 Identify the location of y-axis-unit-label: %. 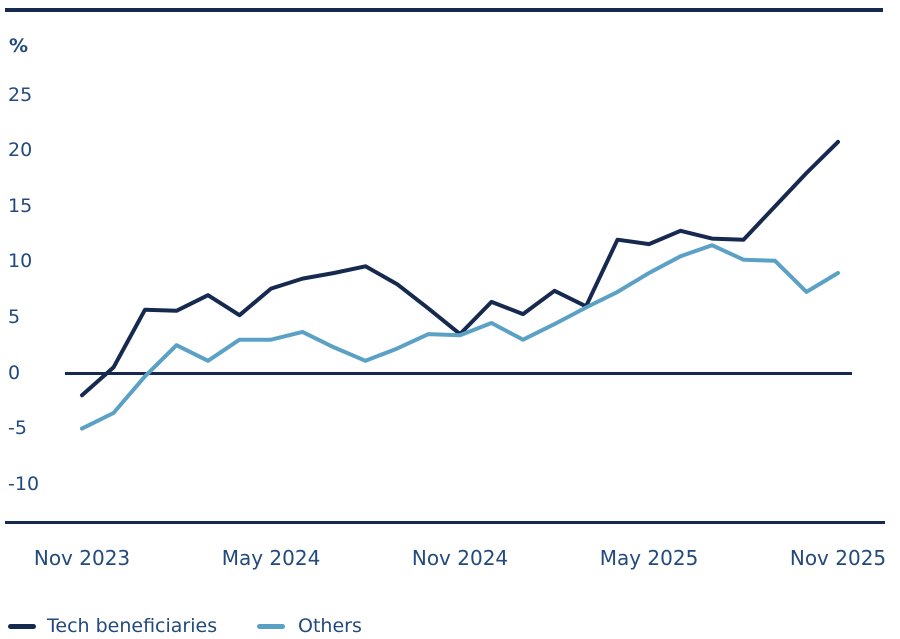
(19, 46).